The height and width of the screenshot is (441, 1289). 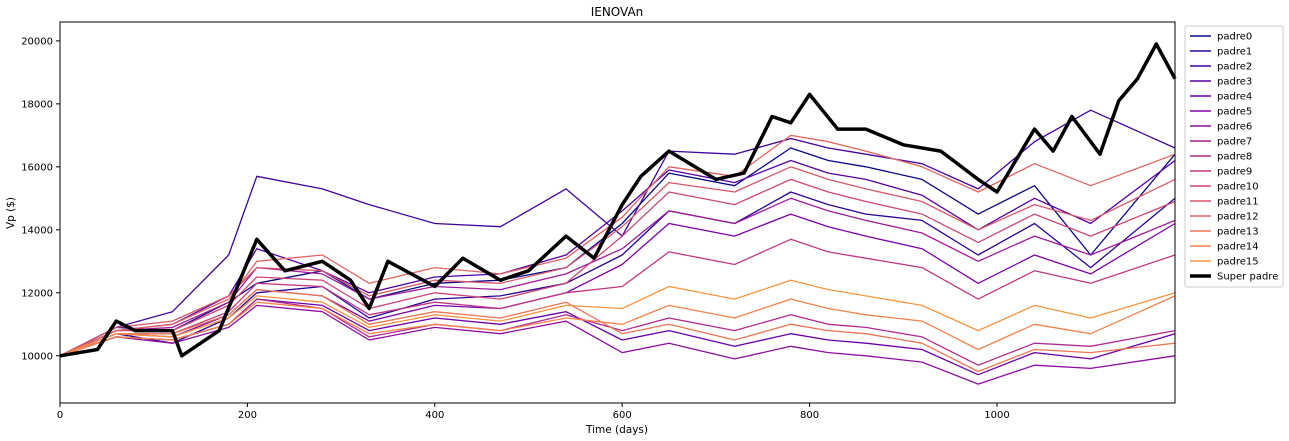 What do you see at coordinates (617, 326) in the screenshot?
I see `series-line-padre14` at bounding box center [617, 326].